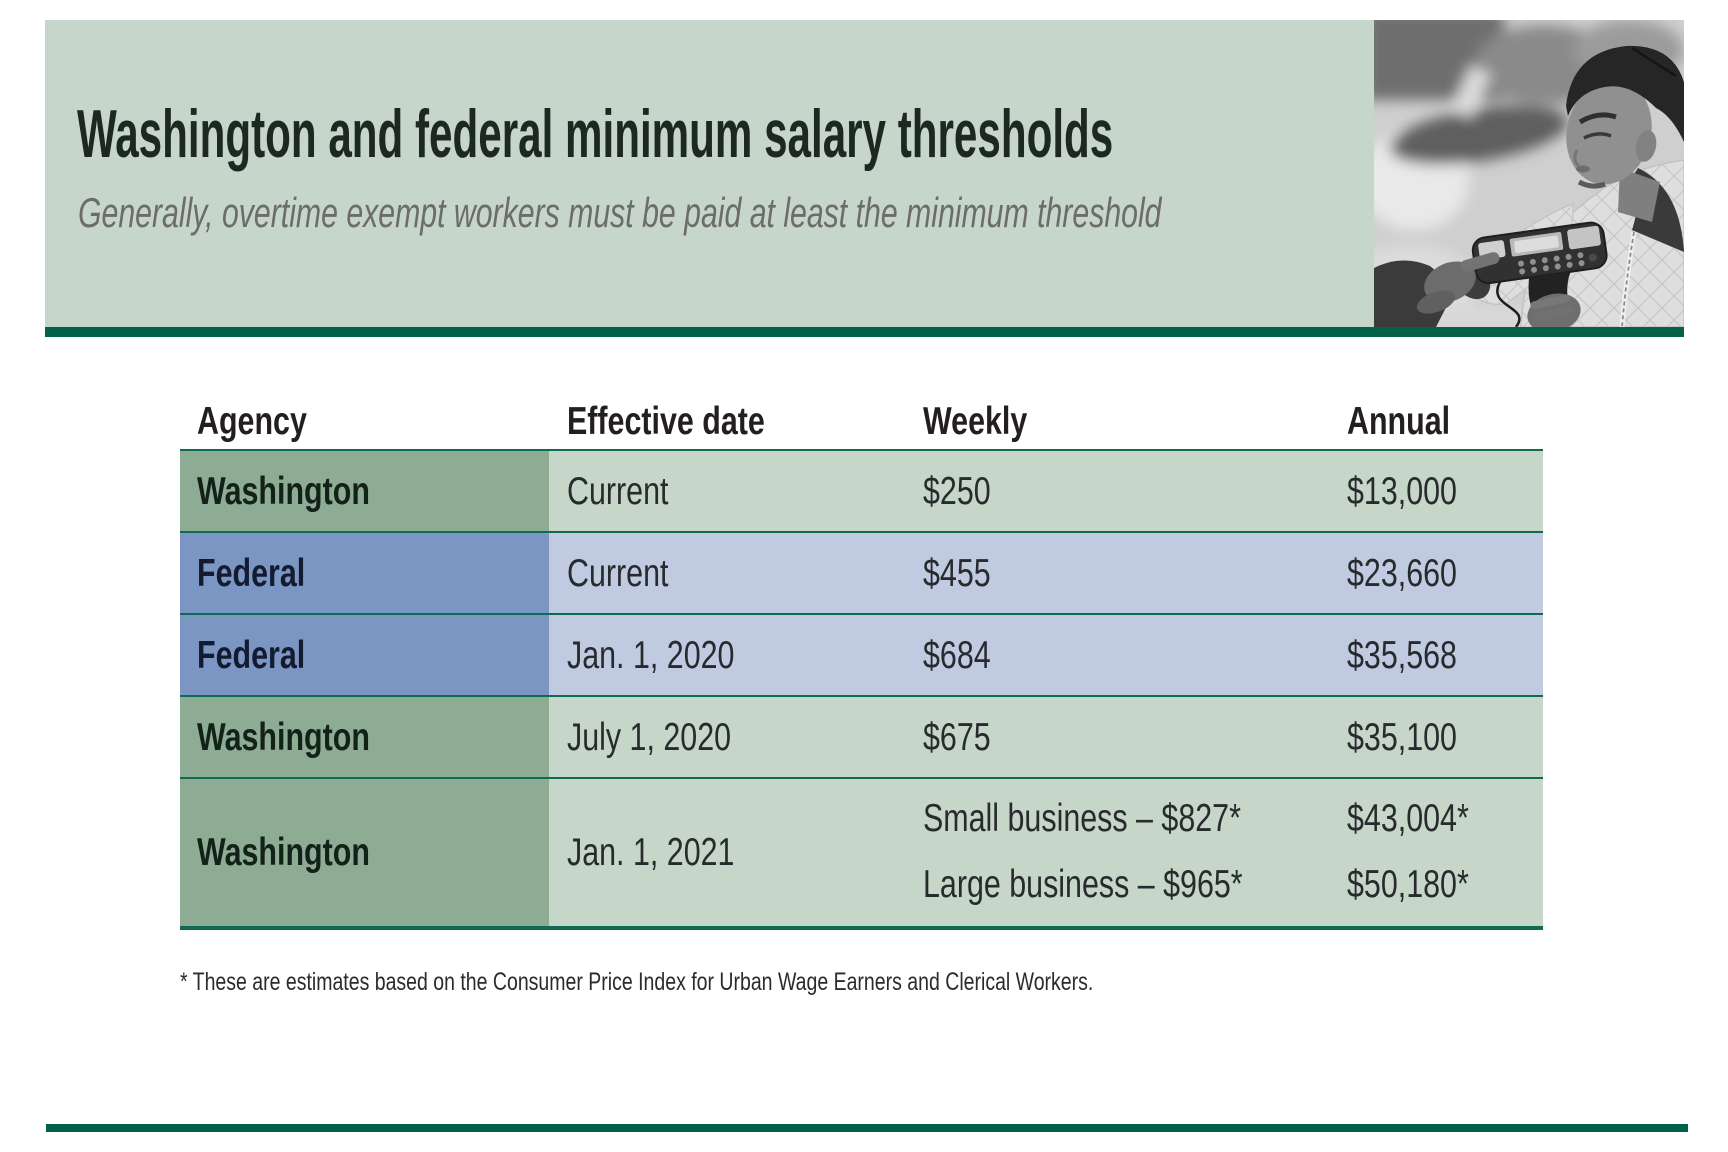  Describe the element at coordinates (1408, 818) in the screenshot. I see `annual-small-business-cell: $43,004*` at that location.